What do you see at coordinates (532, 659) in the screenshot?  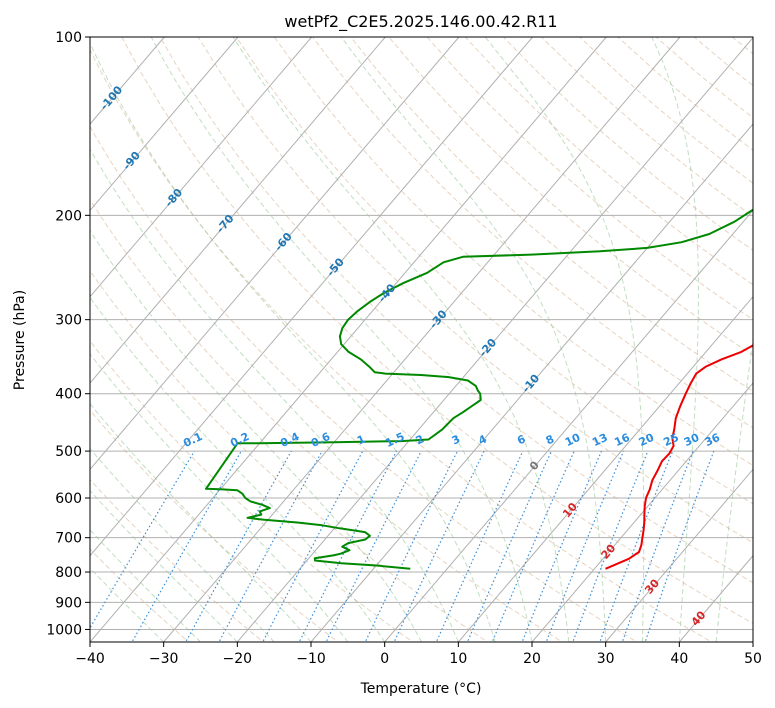 I see `x-tick-label: 20` at bounding box center [532, 659].